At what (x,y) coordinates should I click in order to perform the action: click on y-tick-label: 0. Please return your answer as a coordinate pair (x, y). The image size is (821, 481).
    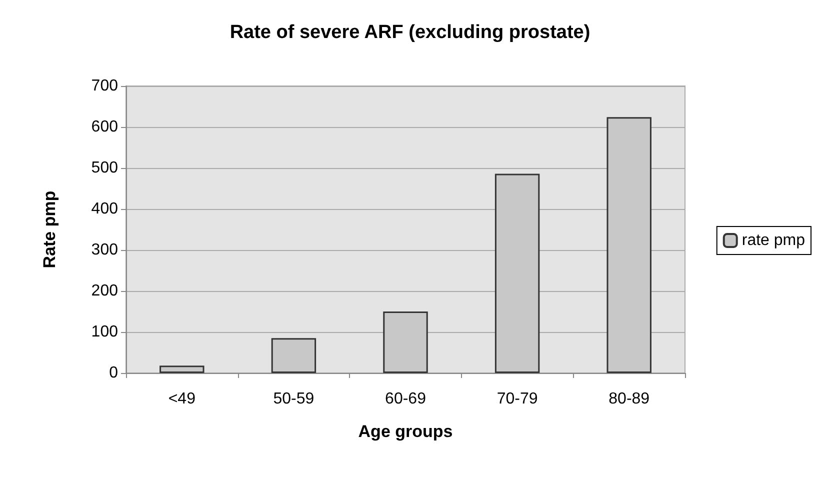
    Looking at the image, I should click on (113, 373).